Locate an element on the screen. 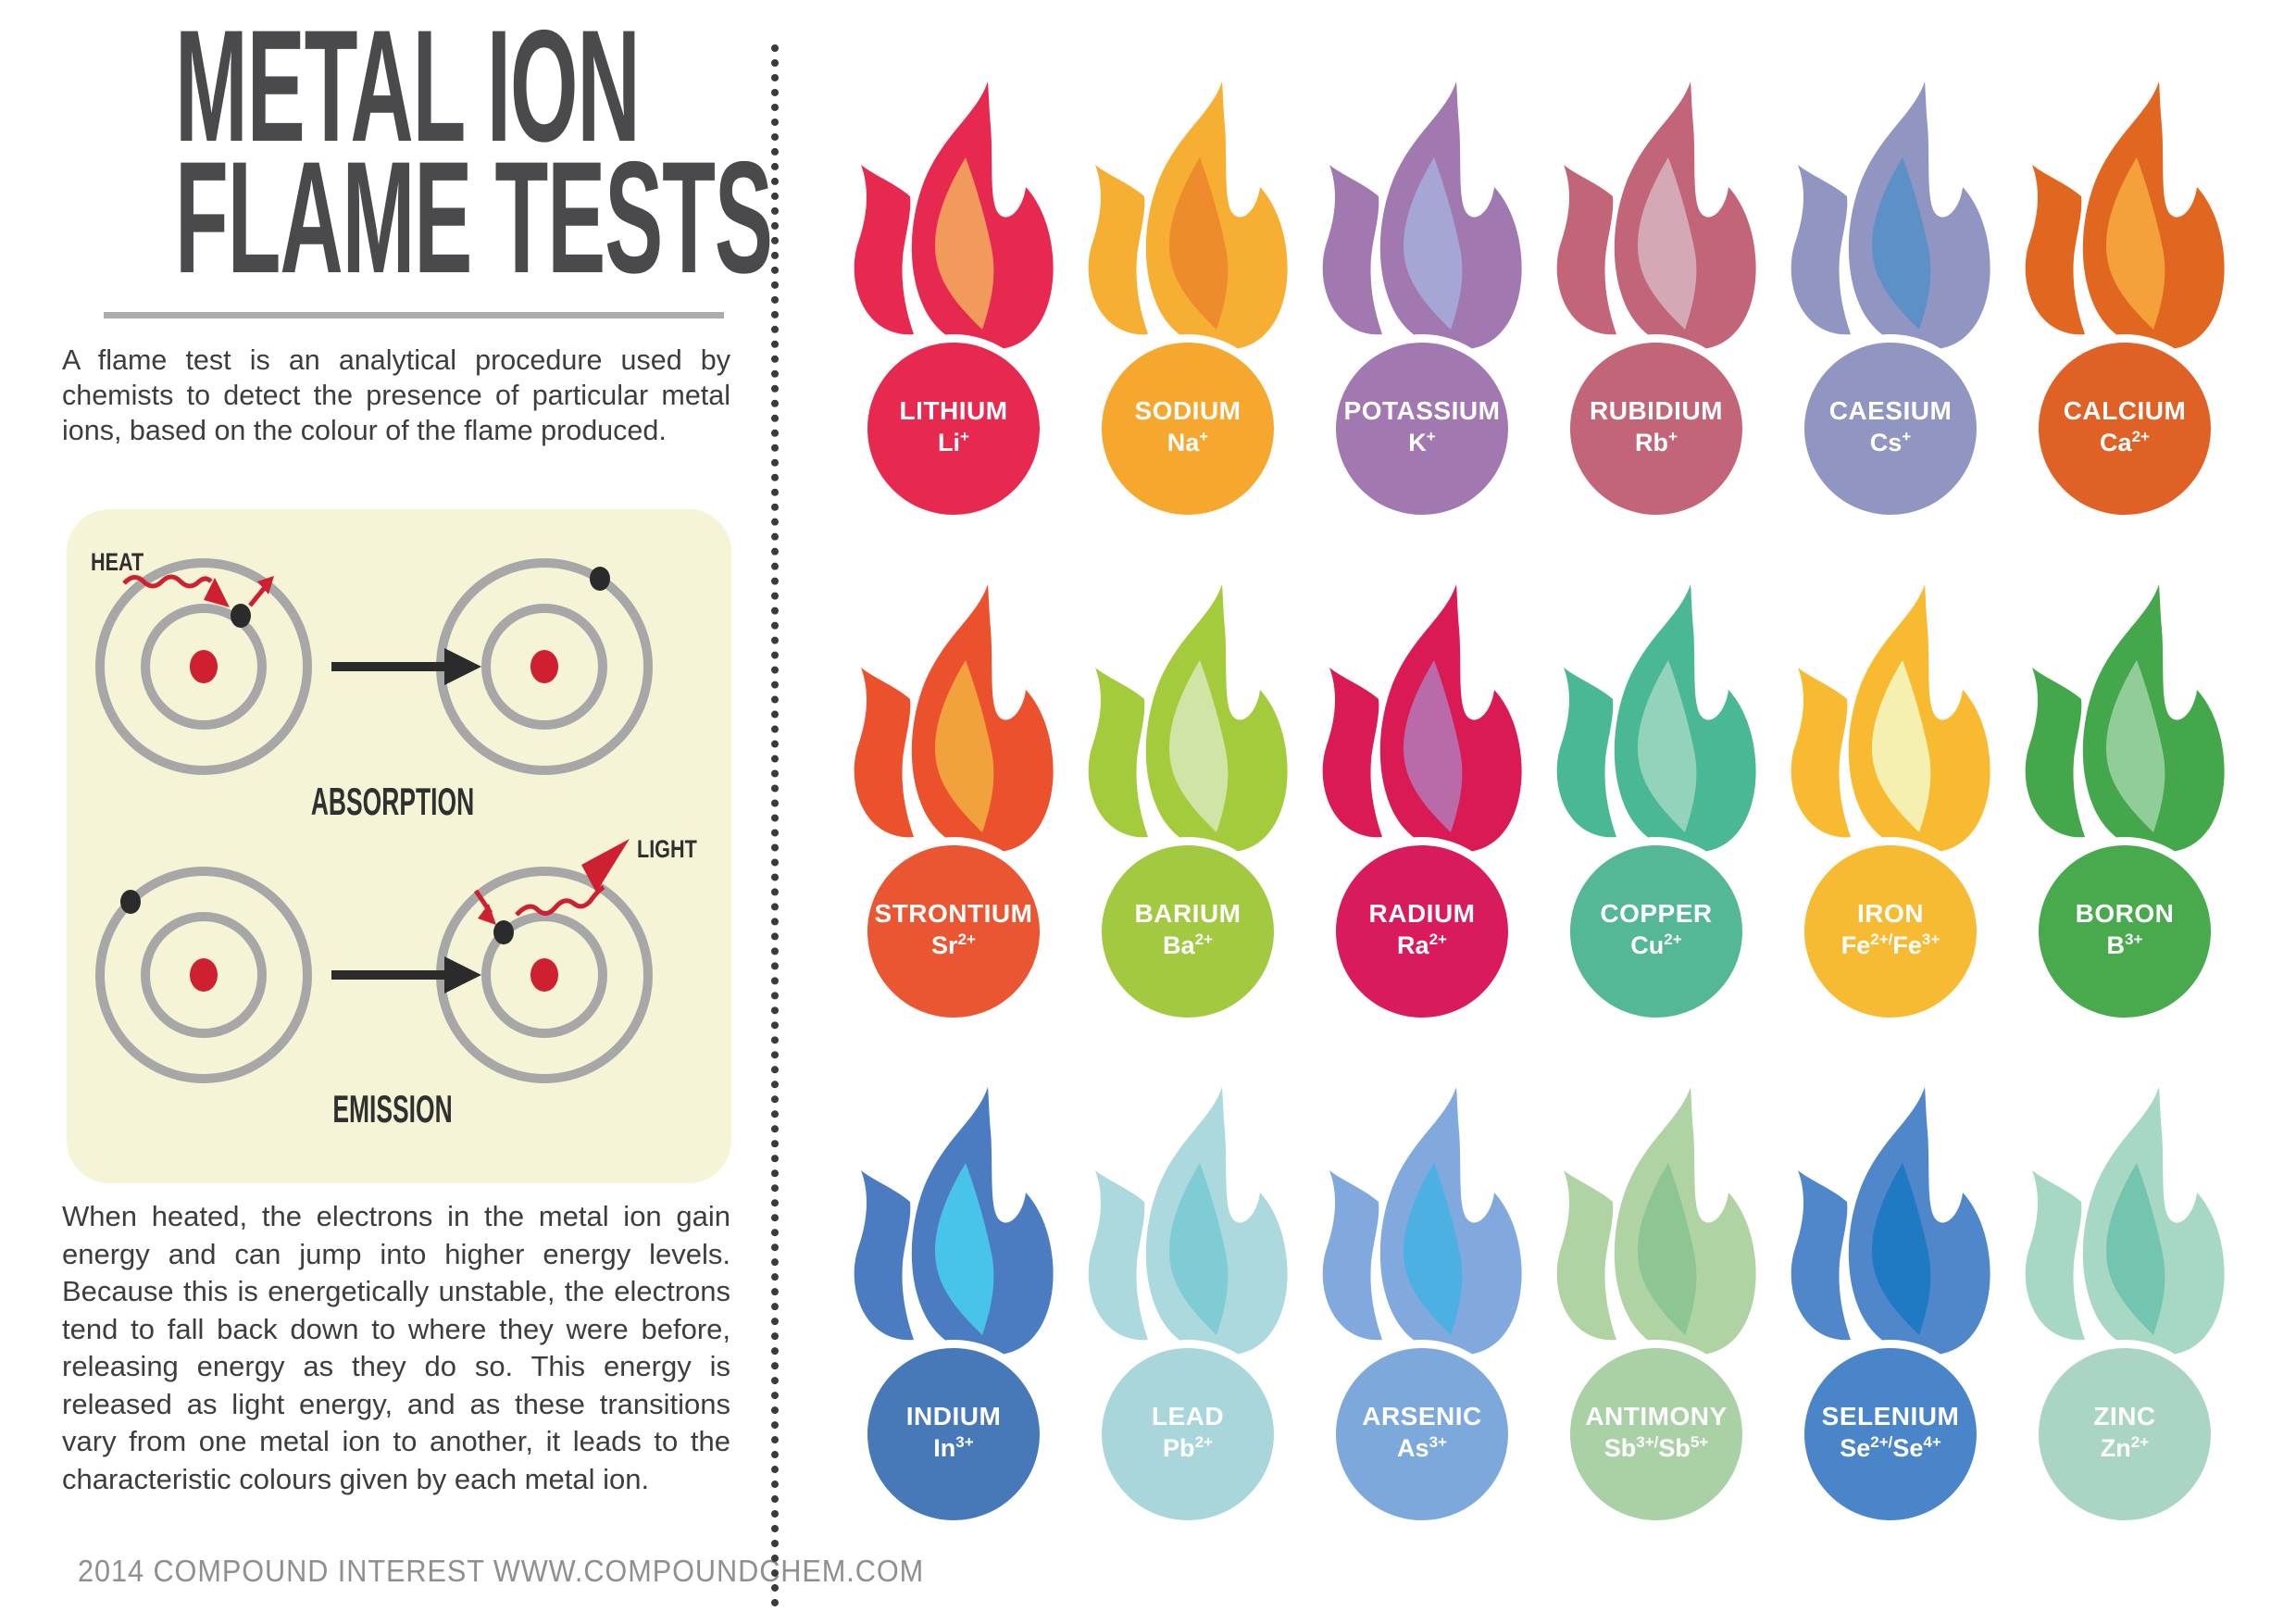 The width and height of the screenshot is (2296, 1624). element-name: RUBIDIUM is located at coordinates (1656, 410).